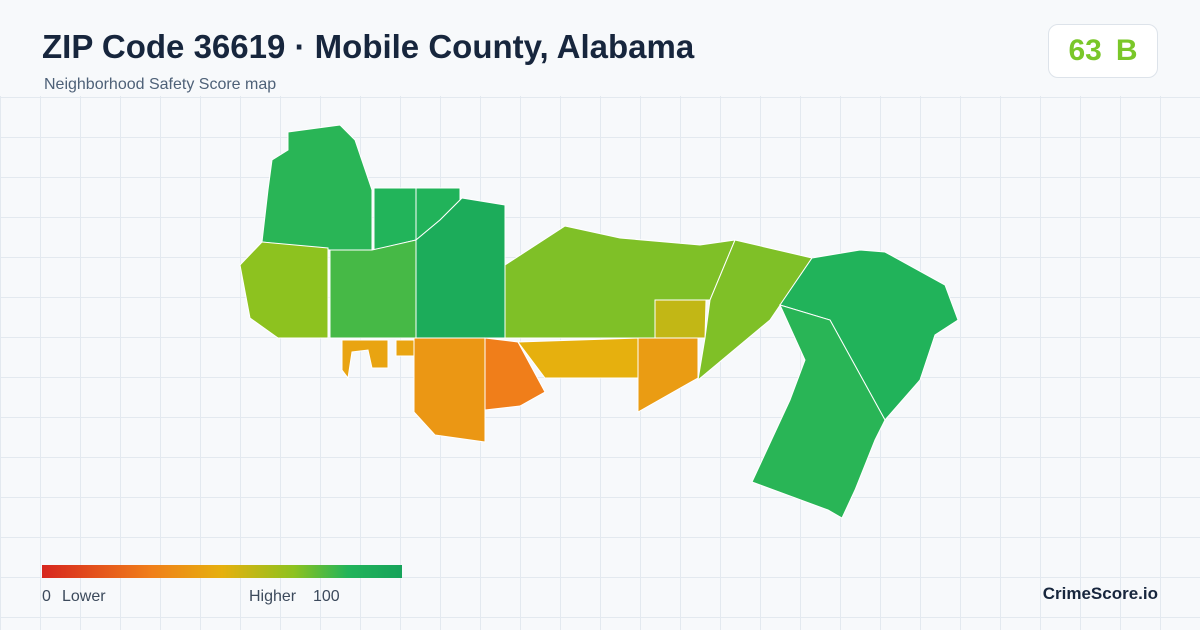  What do you see at coordinates (1103, 51) in the screenshot?
I see `score-badge: 63 B` at bounding box center [1103, 51].